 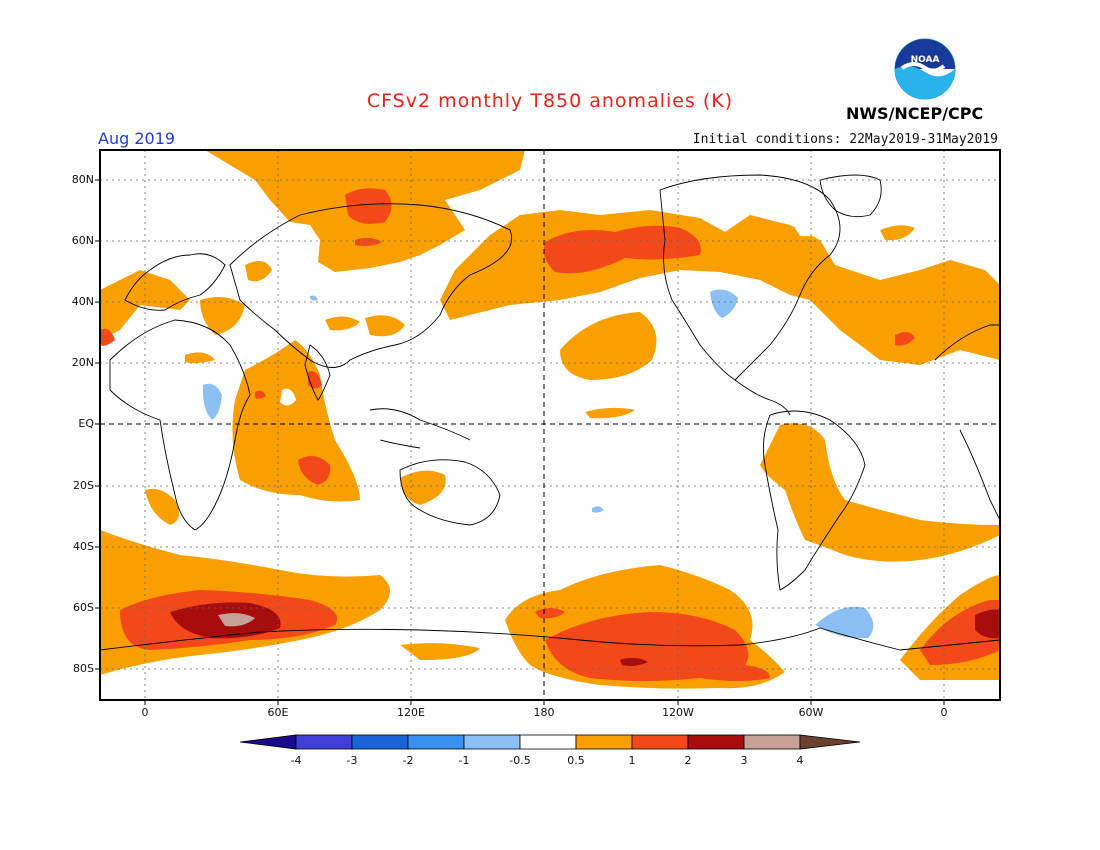 What do you see at coordinates (622, 249) in the screenshot?
I see `warm-anomaly-alaska-core` at bounding box center [622, 249].